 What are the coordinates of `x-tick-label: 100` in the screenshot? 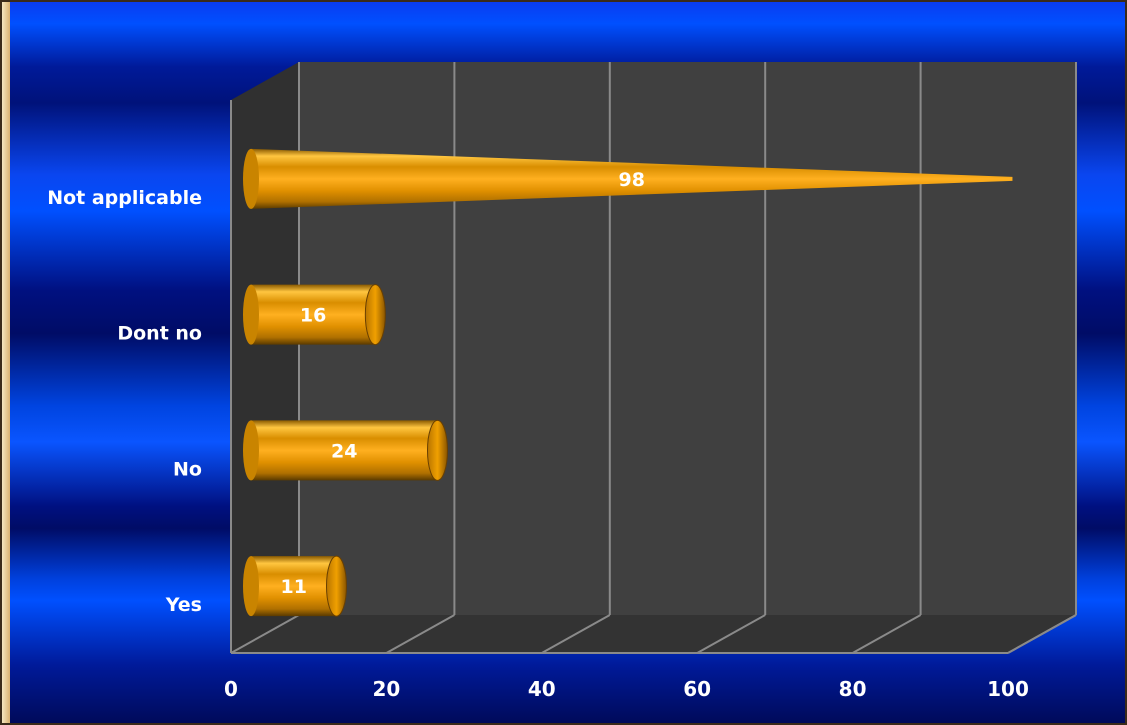 It's located at (1008, 689).